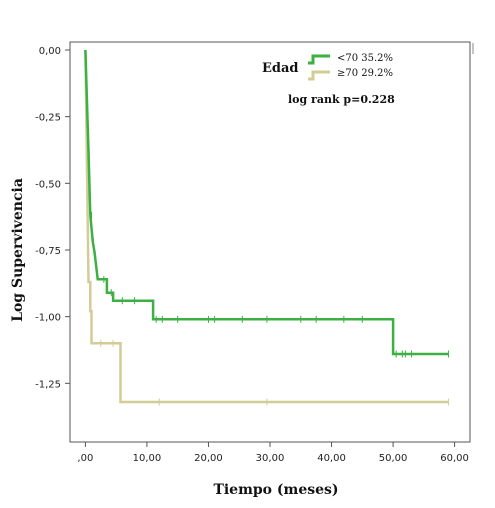  What do you see at coordinates (365, 73) in the screenshot?
I see `legend-label-70-plus: ≥70 29.2%` at bounding box center [365, 73].